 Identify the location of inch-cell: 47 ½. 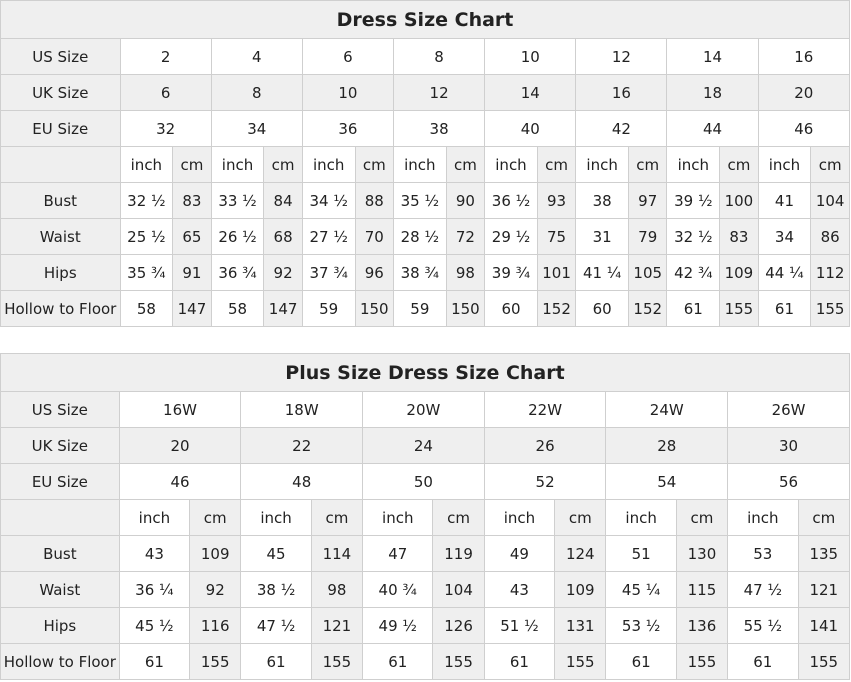
(763, 589).